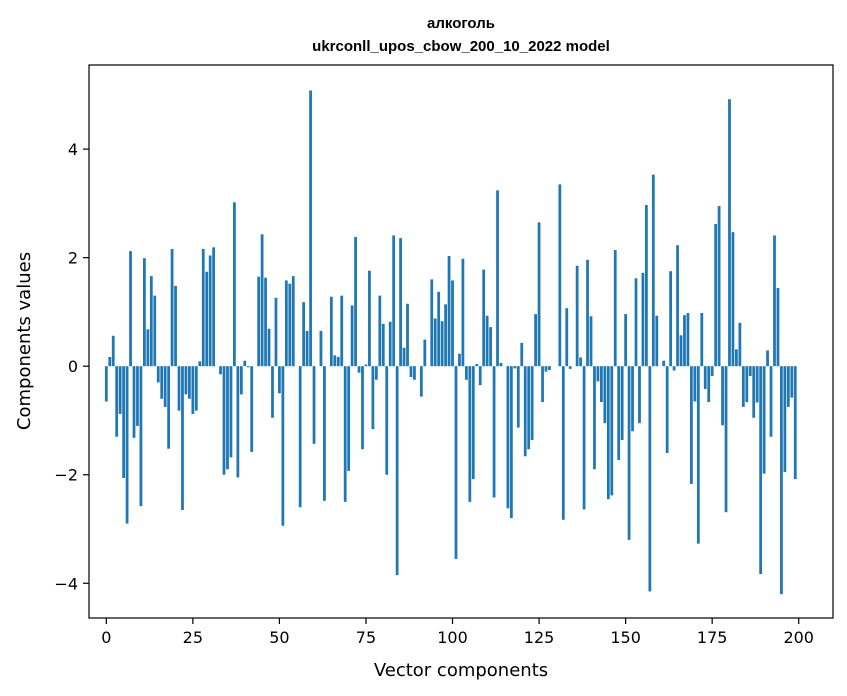  What do you see at coordinates (539, 637) in the screenshot?
I see `x-tick-label: 125` at bounding box center [539, 637].